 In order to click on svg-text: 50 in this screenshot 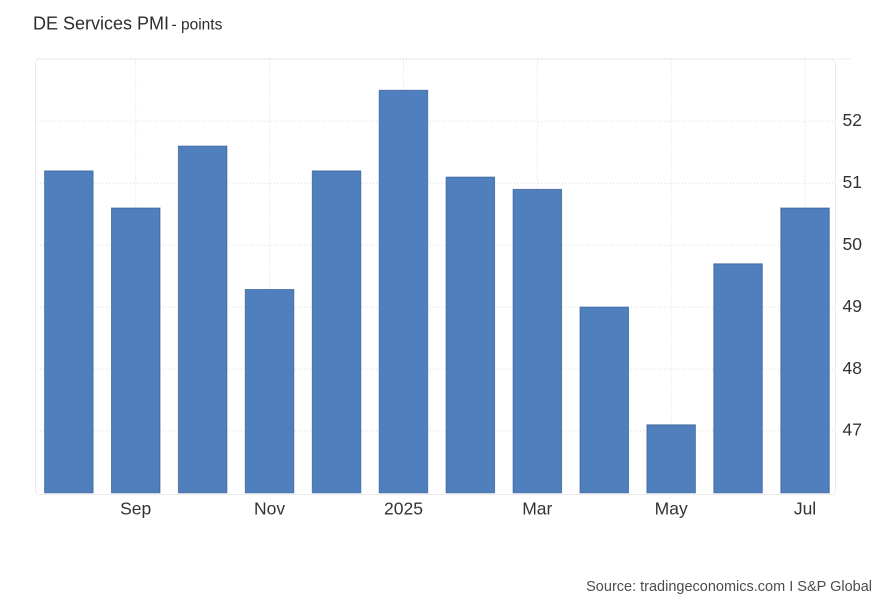, I will do `click(853, 244)`.